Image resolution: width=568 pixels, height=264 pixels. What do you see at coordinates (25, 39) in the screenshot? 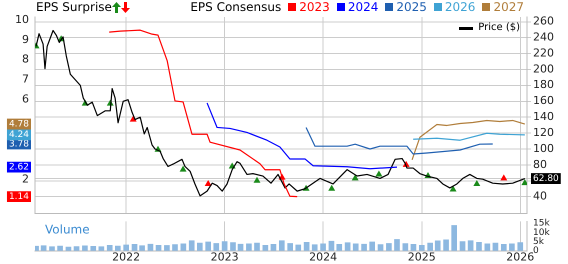
I see `y-tick-label: 9` at bounding box center [25, 39].